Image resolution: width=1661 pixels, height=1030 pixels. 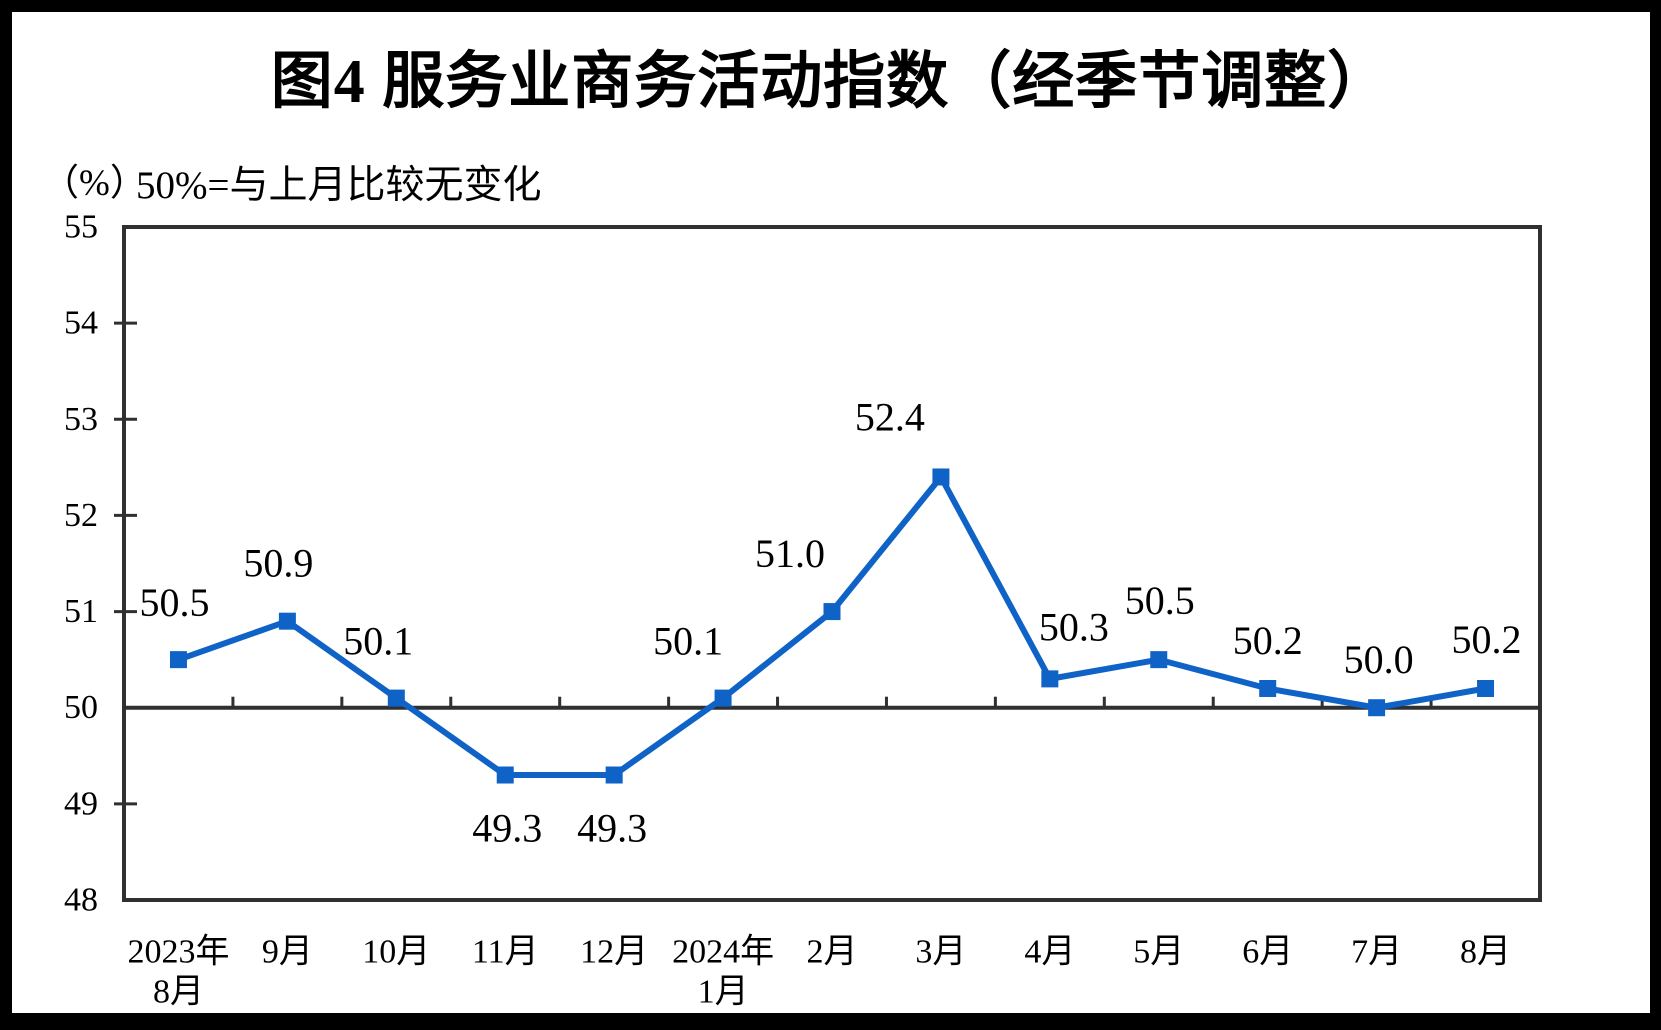 What do you see at coordinates (94, 183) in the screenshot?
I see `y-axis-unit-label: （%）` at bounding box center [94, 183].